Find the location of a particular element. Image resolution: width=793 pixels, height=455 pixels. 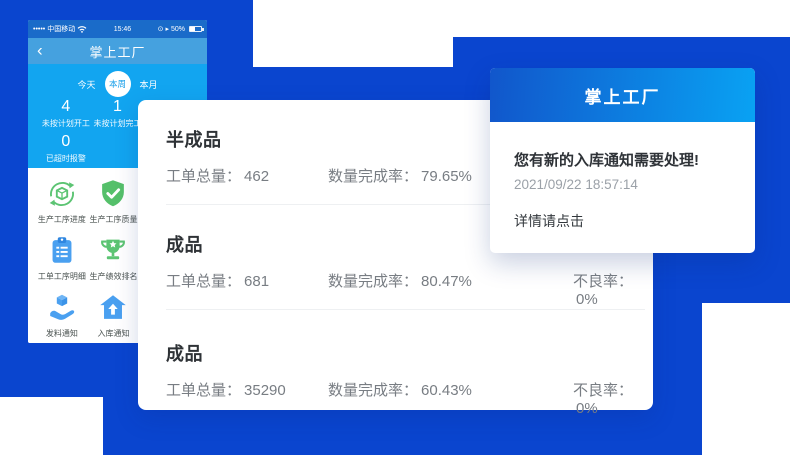

report-row-metrics: 工单总量： 462 数量完成率： 79.65% is located at coordinates (404, 175).